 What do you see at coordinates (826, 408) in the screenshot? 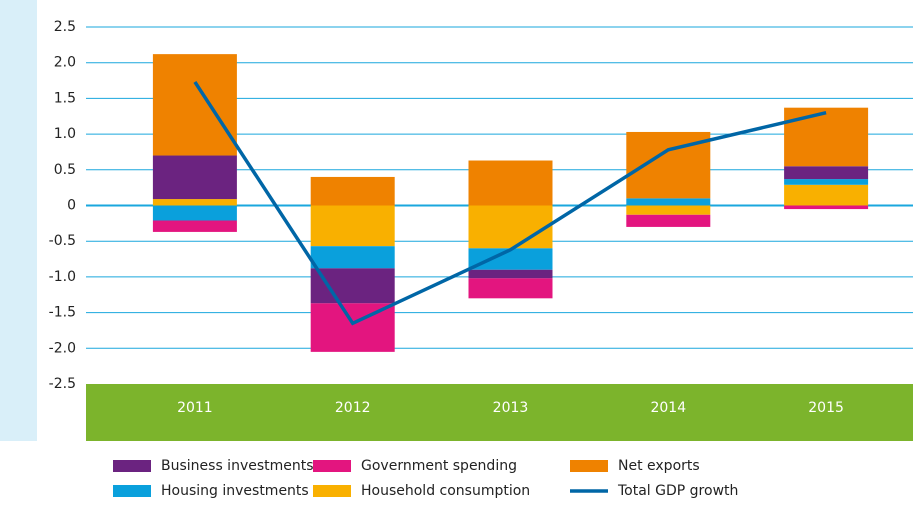
I see `x-tick-label: 2015` at bounding box center [826, 408].